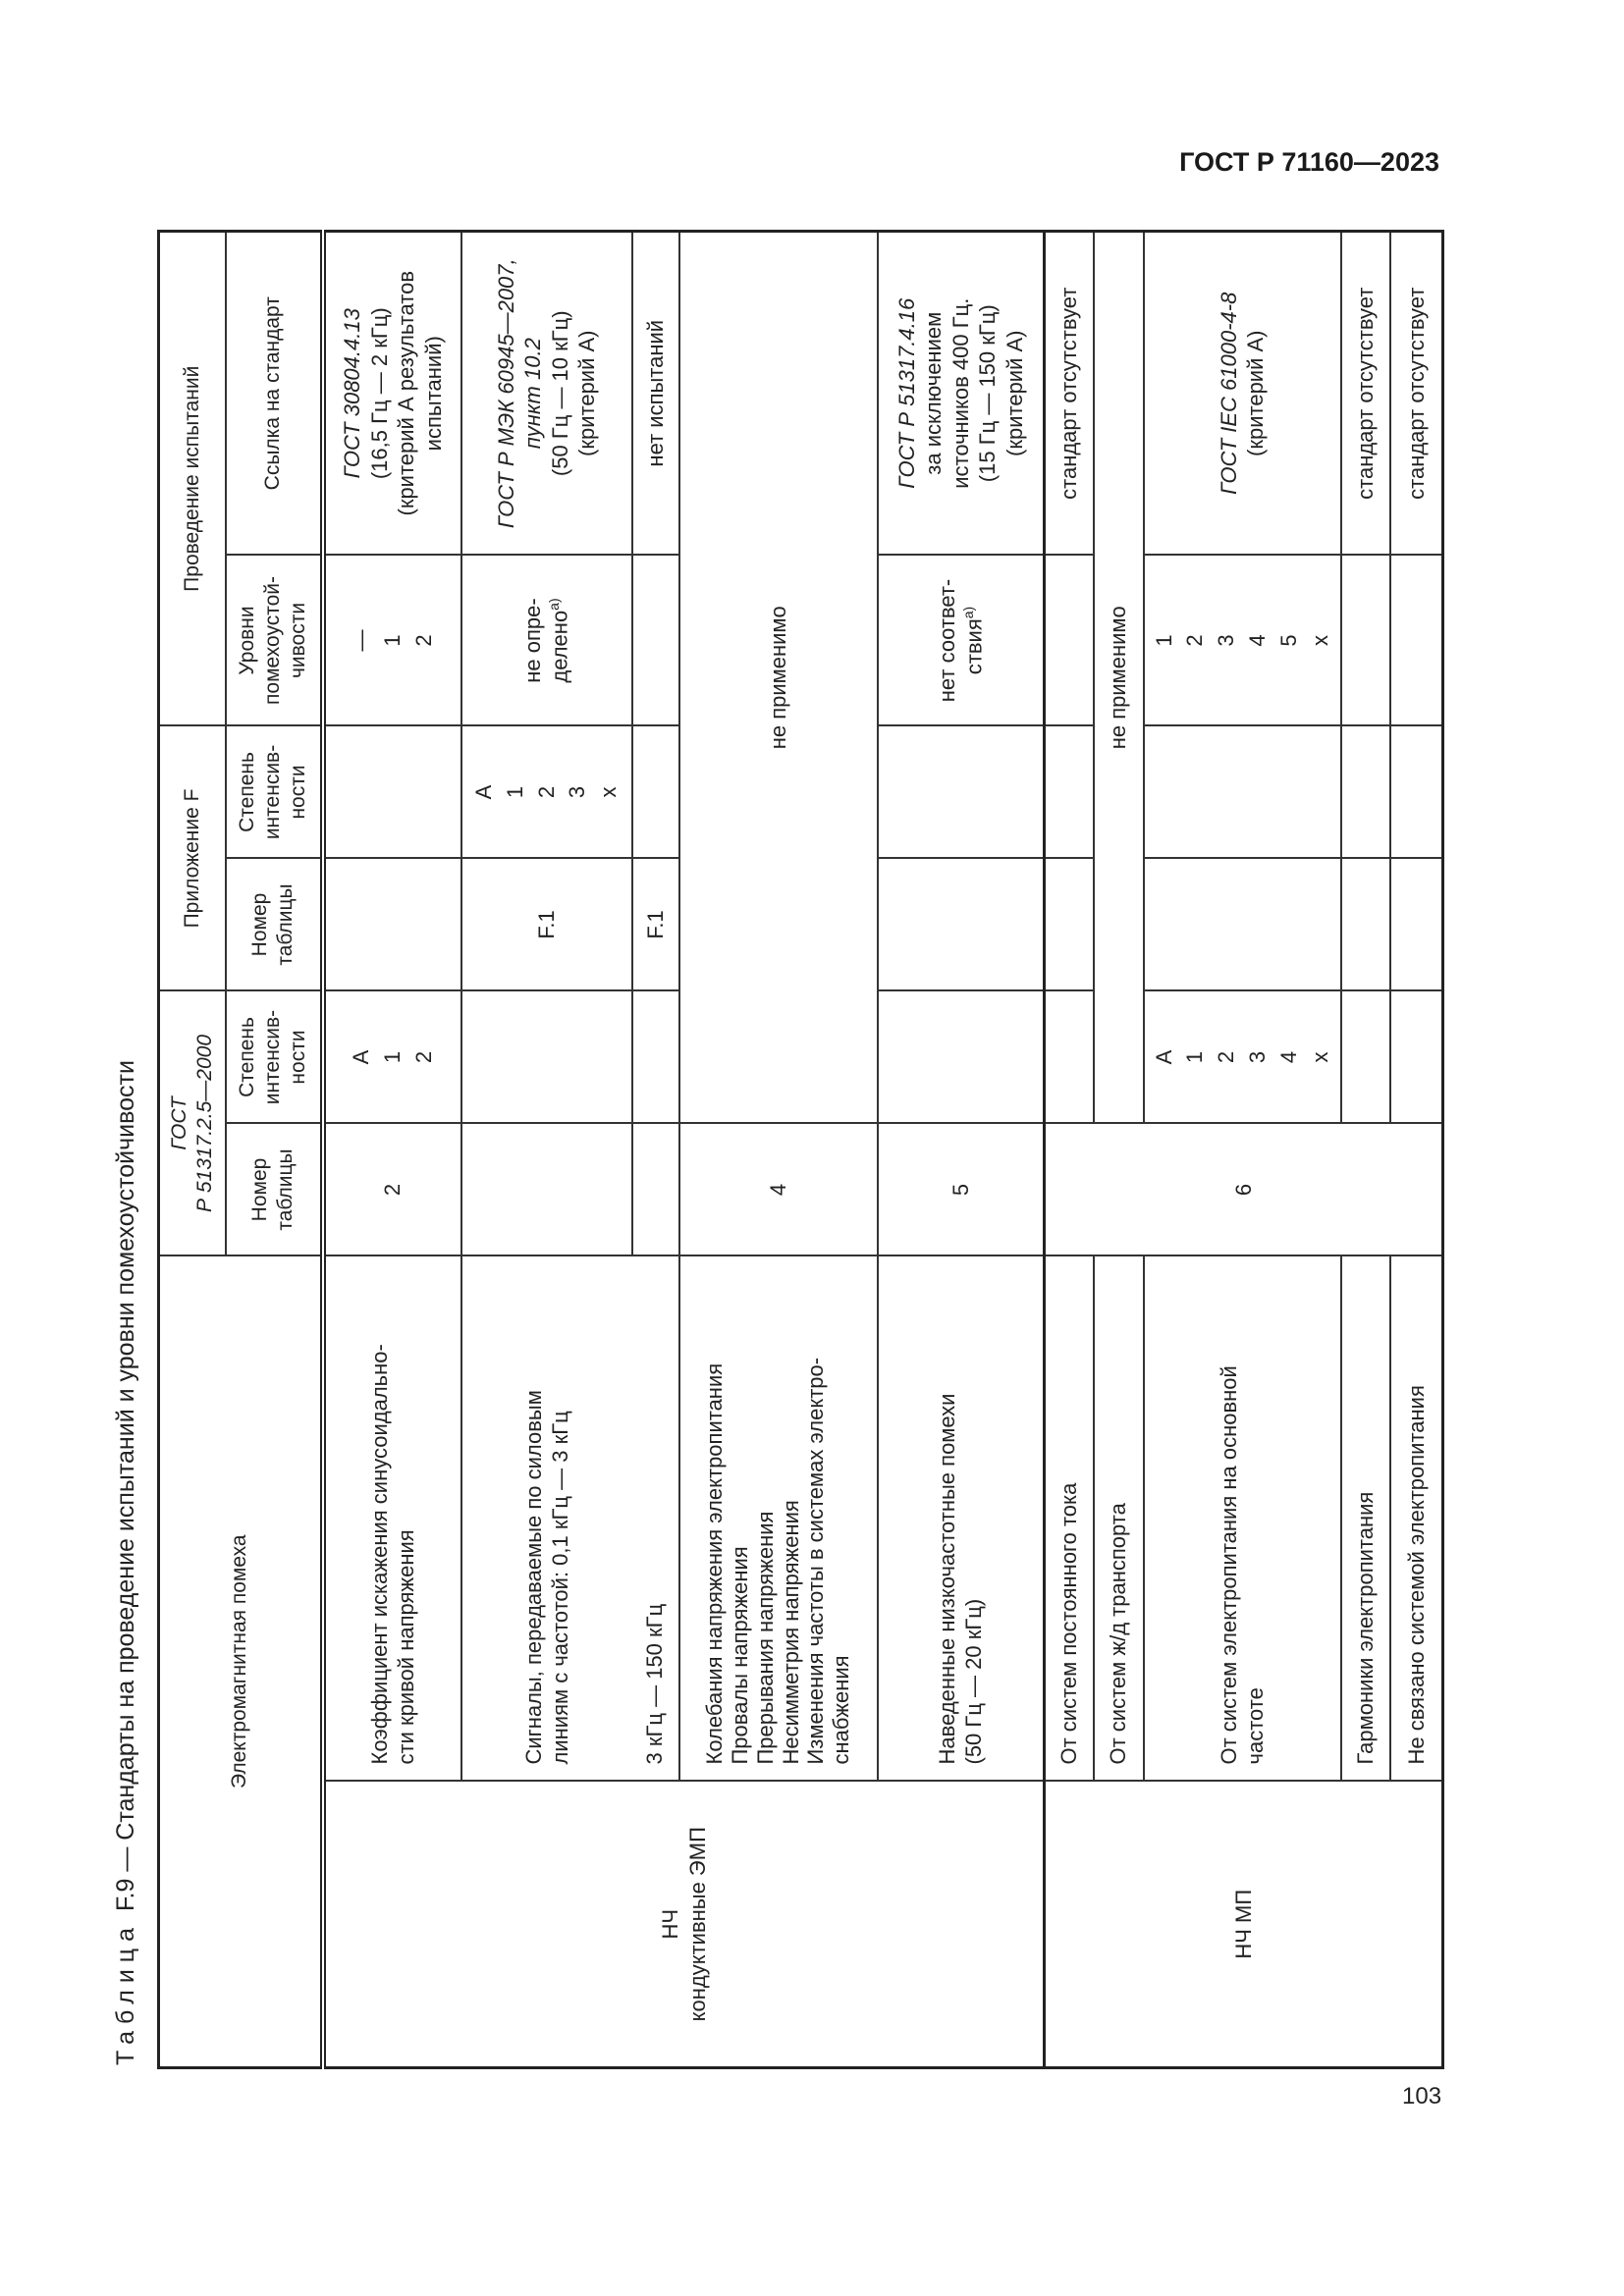 The width and height of the screenshot is (1624, 2296). I want to click on levels-text: не опре- делено, so click(545, 640).